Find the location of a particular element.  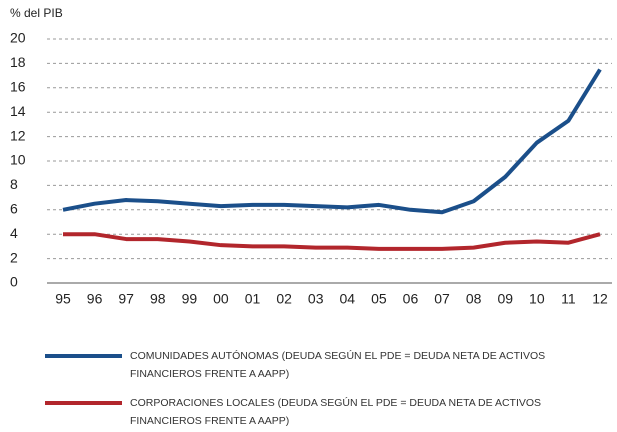

y-tick-label: 10 is located at coordinates (18, 160).